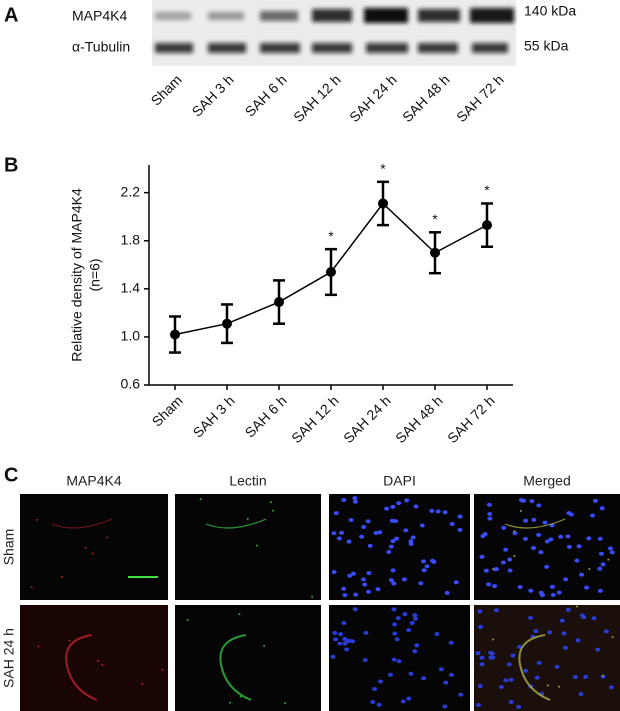 The width and height of the screenshot is (620, 711). I want to click on x-tick-label: SAH 6 h, so click(266, 416).